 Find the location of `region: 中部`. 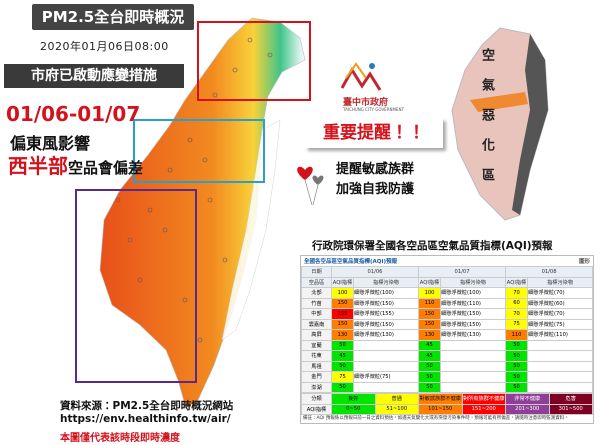

region: 中部 is located at coordinates (316, 314).